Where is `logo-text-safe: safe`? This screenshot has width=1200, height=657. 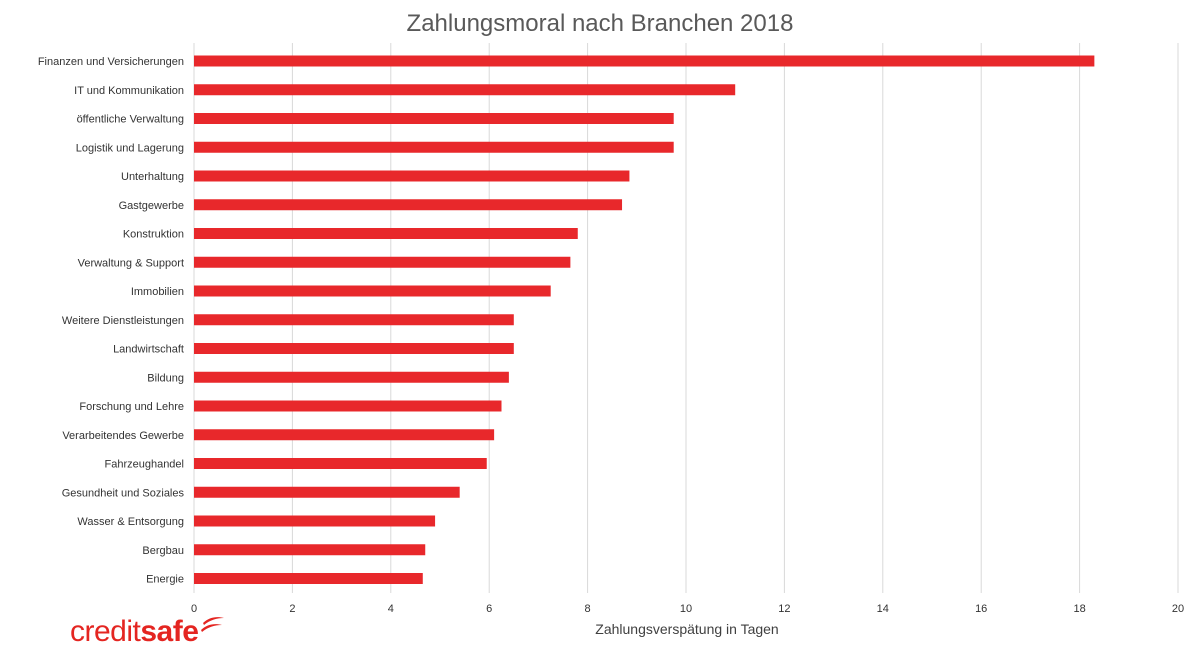 logo-text-safe: safe is located at coordinates (169, 631).